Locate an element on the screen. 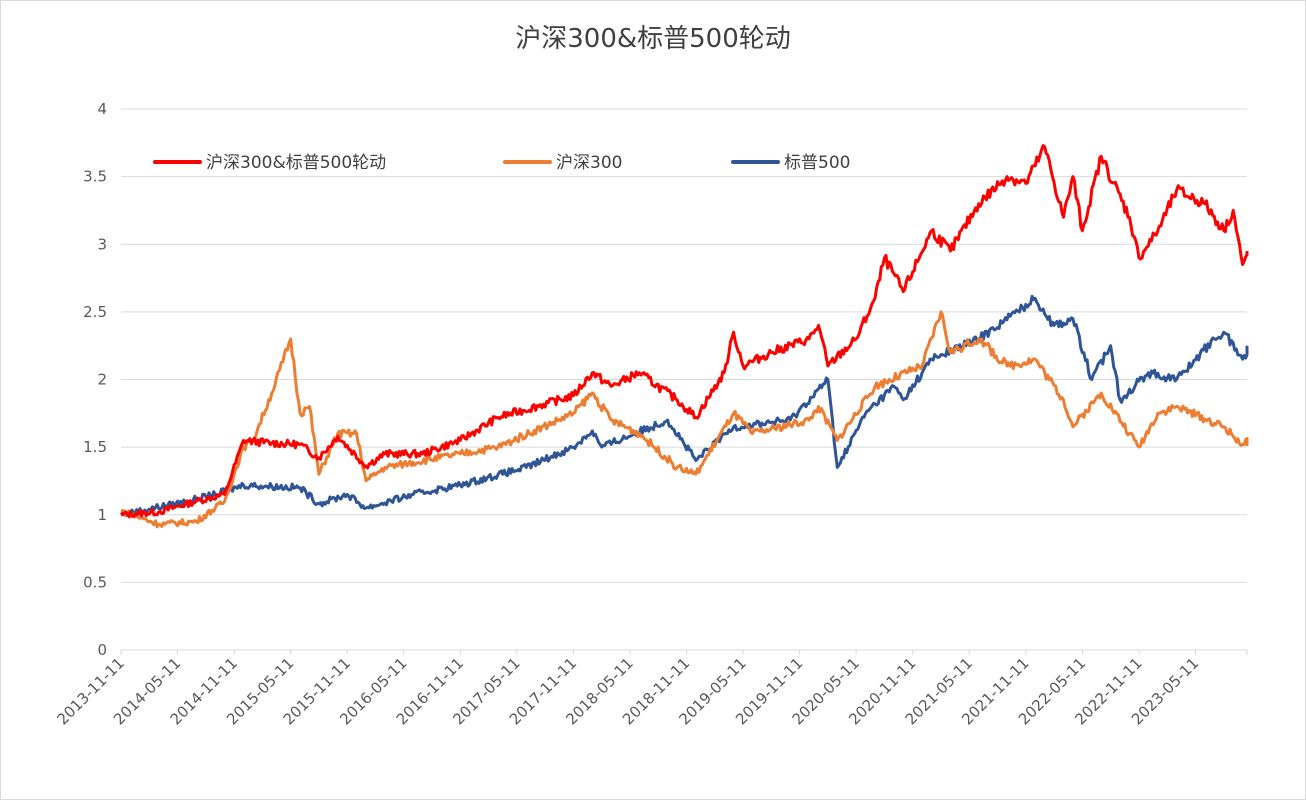 Image resolution: width=1306 pixels, height=800 pixels. y-tick-label: 4 is located at coordinates (102, 109).